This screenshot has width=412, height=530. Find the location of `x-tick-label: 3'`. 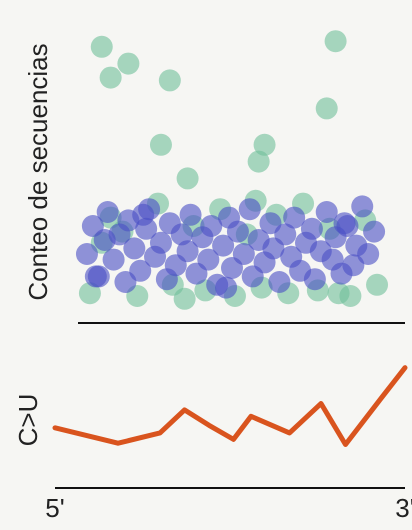

x-tick-label: 3' is located at coordinates (403, 508).